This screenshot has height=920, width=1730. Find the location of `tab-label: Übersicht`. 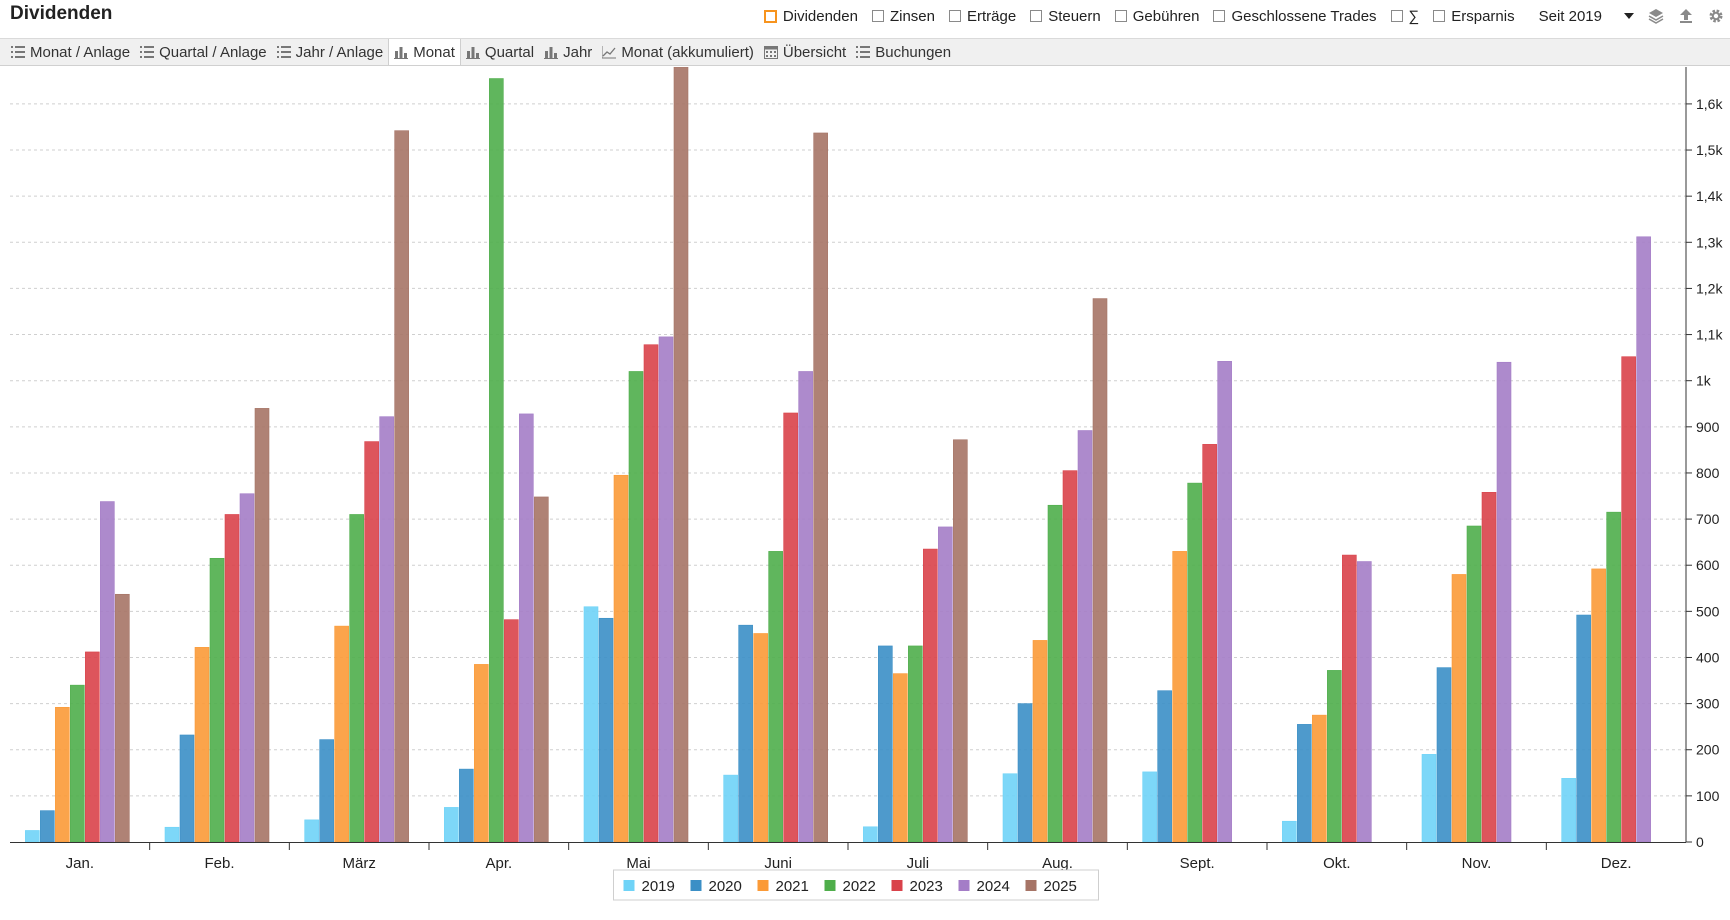

tab-label: Übersicht is located at coordinates (814, 52).